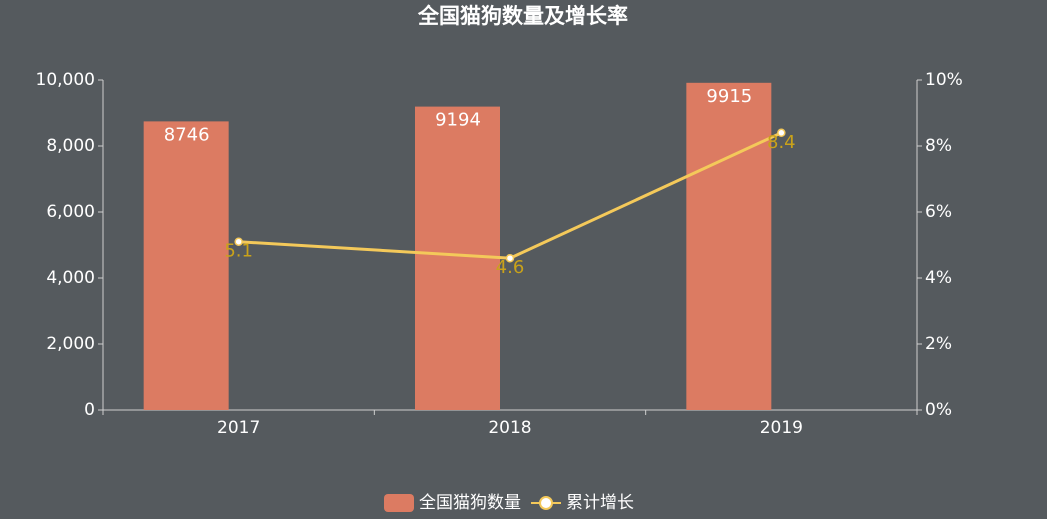 The image size is (1047, 519). Describe the element at coordinates (238, 428) in the screenshot. I see `x-tick-label: 2017` at that location.